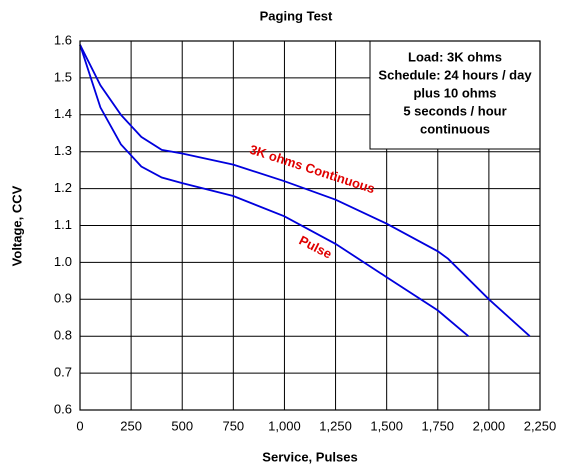 The image size is (572, 470). What do you see at coordinates (455, 56) in the screenshot?
I see `annotation-text: Load: 3K ohms` at bounding box center [455, 56].